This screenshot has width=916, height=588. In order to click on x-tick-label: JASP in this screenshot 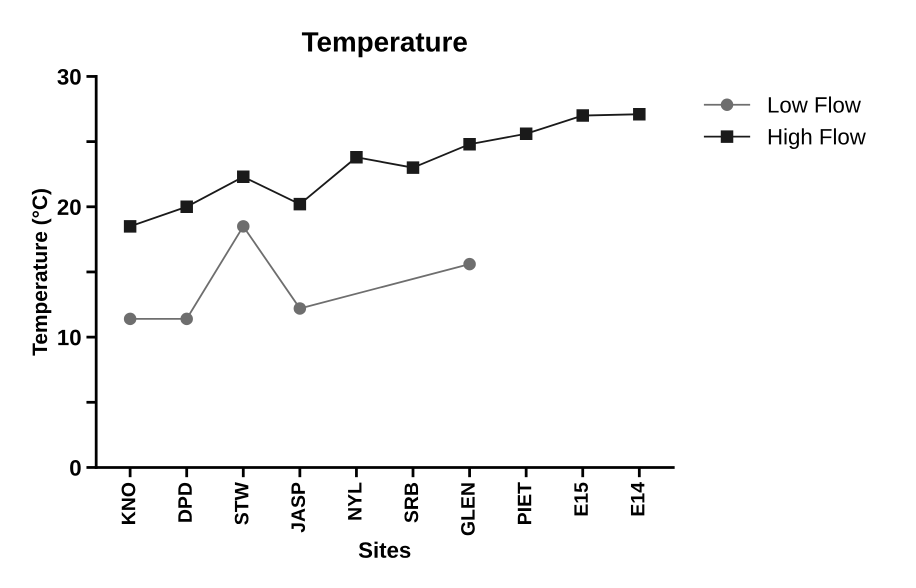, I will do `click(298, 507)`.